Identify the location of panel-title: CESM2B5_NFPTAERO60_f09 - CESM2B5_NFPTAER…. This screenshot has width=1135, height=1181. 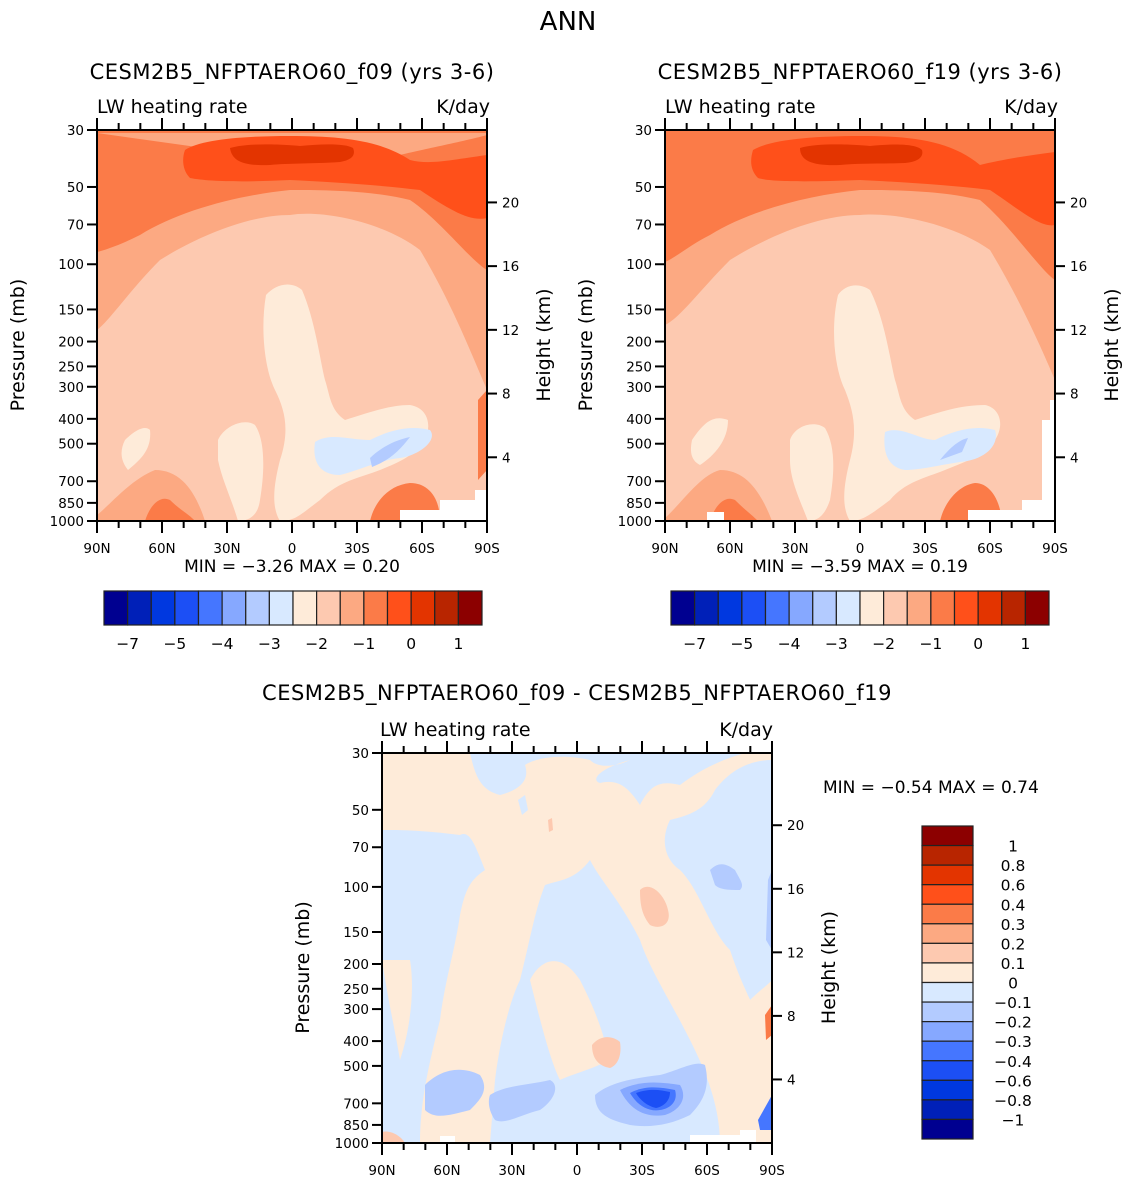
(577, 693).